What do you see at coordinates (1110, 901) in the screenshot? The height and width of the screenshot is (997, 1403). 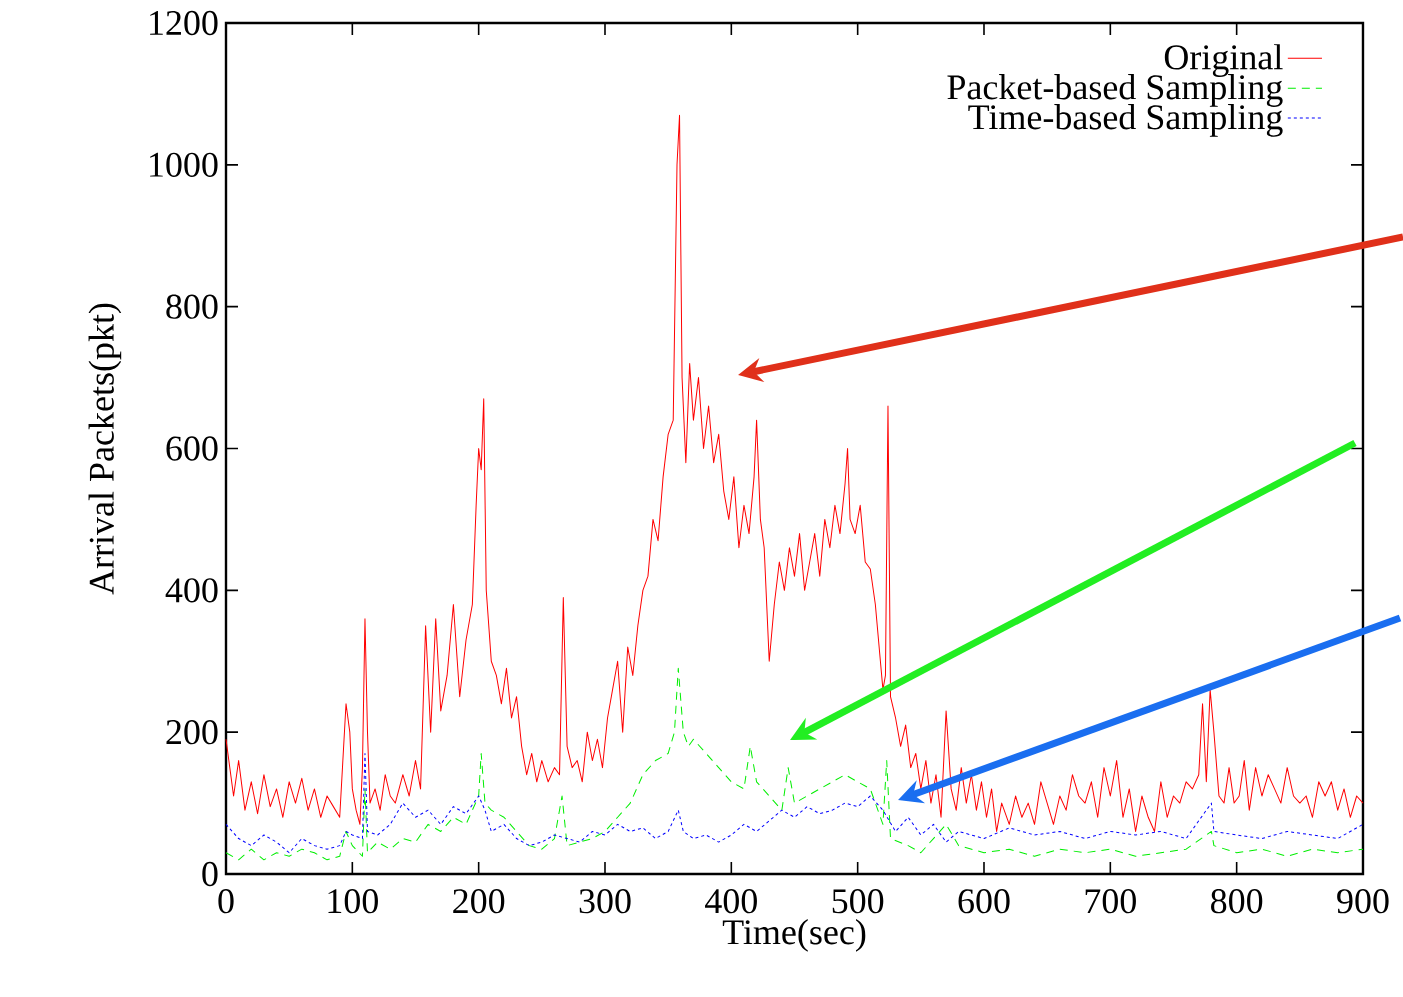 I see `x-tick-label: 700` at bounding box center [1110, 901].